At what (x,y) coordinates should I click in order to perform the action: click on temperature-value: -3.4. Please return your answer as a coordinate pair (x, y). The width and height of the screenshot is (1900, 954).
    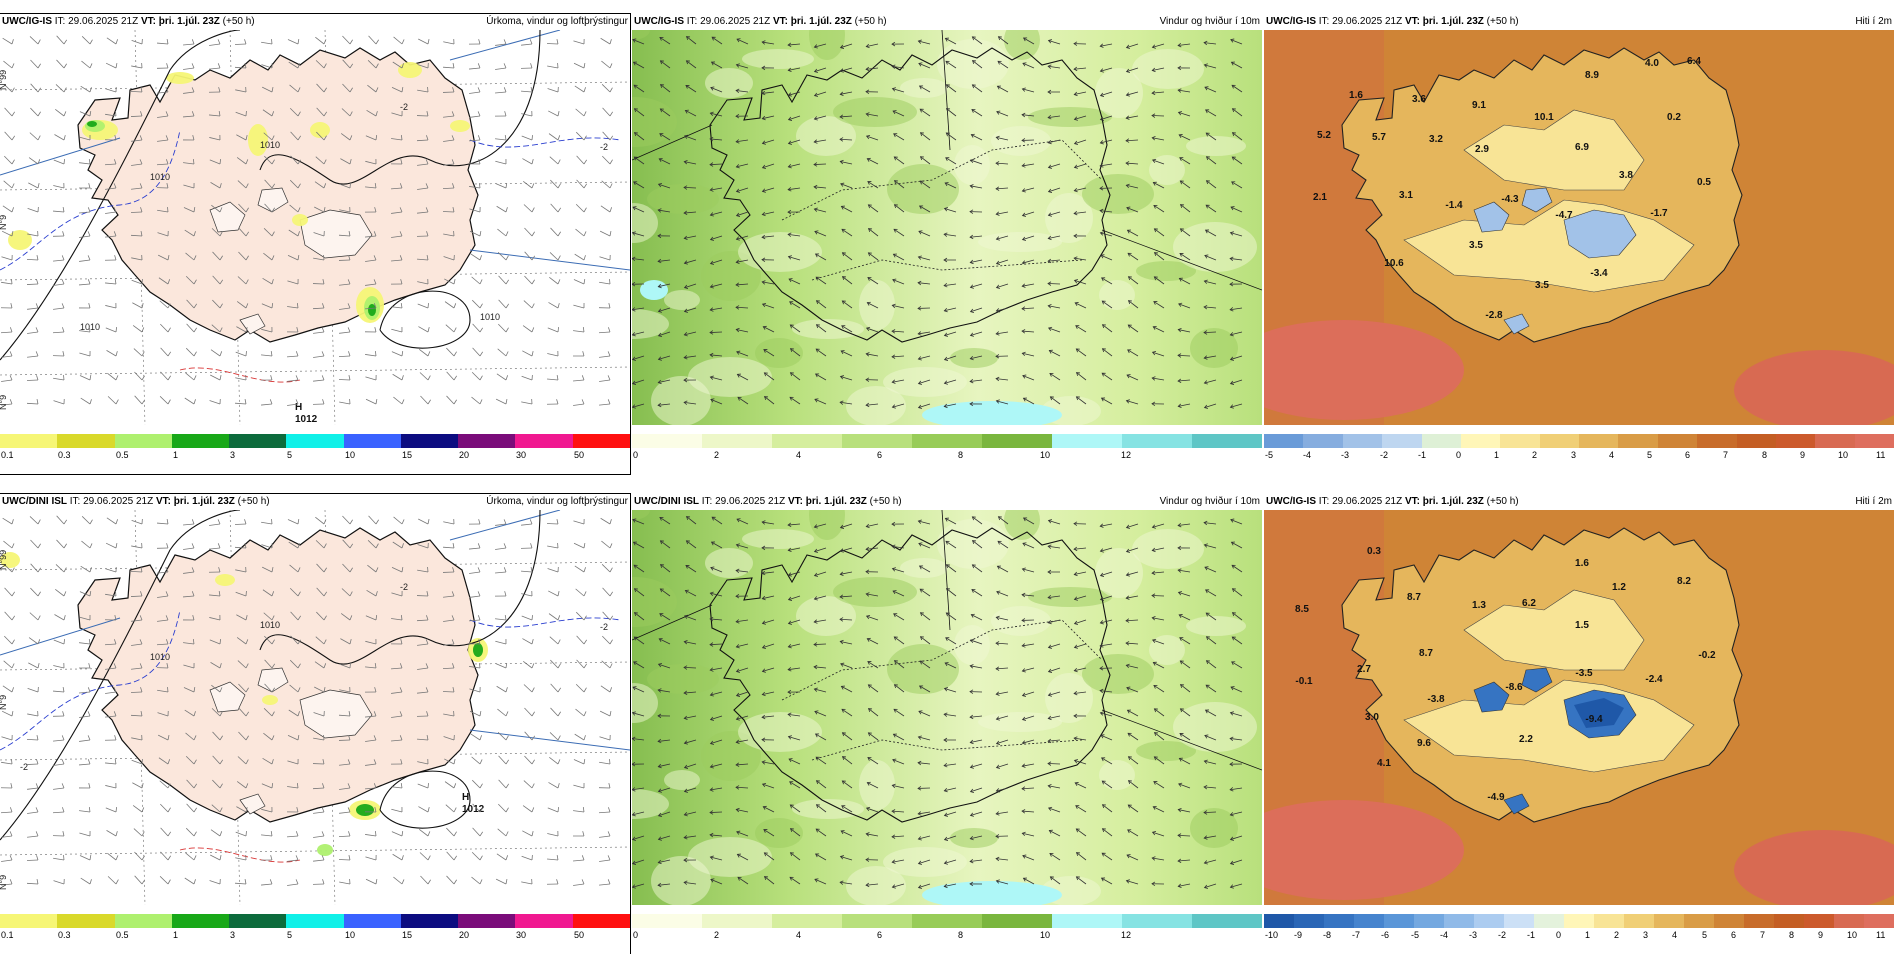
    Looking at the image, I should click on (1599, 273).